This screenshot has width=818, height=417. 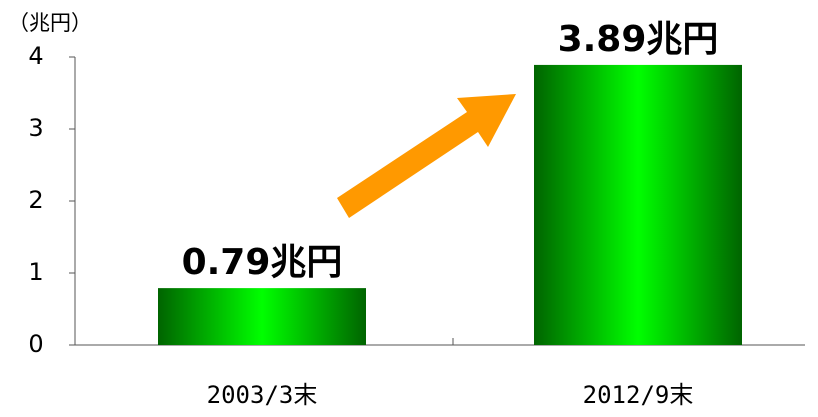 I want to click on y-tick-label: 4, so click(x=35, y=56).